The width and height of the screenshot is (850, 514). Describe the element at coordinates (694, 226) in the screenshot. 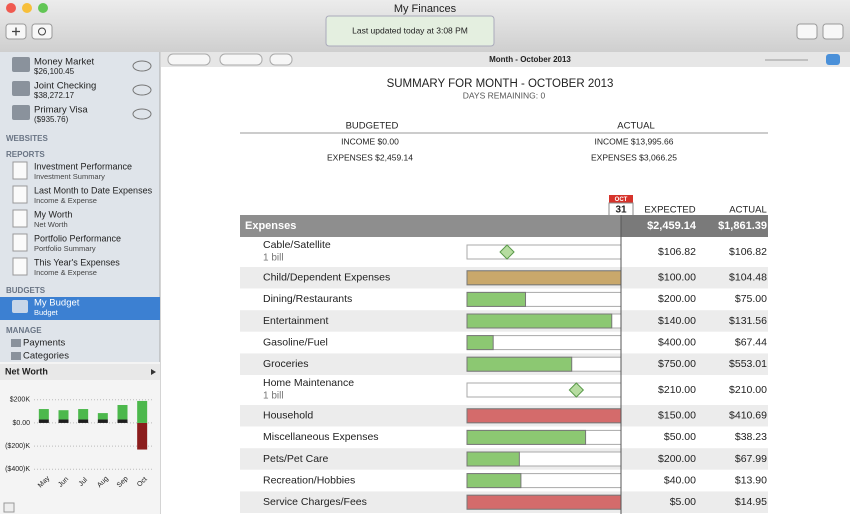

I see `group-totals-bg` at that location.